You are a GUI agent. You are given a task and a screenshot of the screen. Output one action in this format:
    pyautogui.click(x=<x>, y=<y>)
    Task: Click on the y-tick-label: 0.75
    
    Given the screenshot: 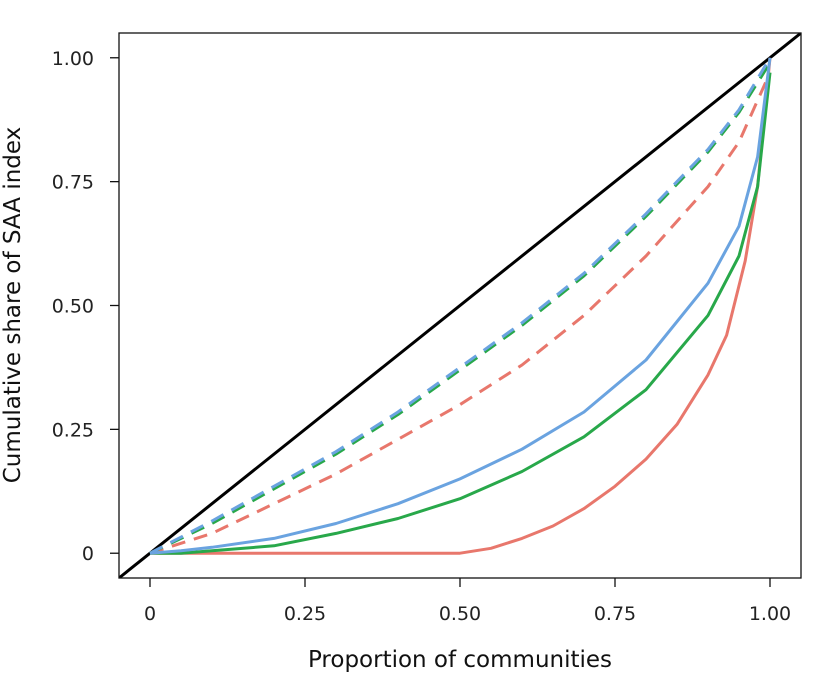 What is the action you would take?
    pyautogui.click(x=73, y=183)
    